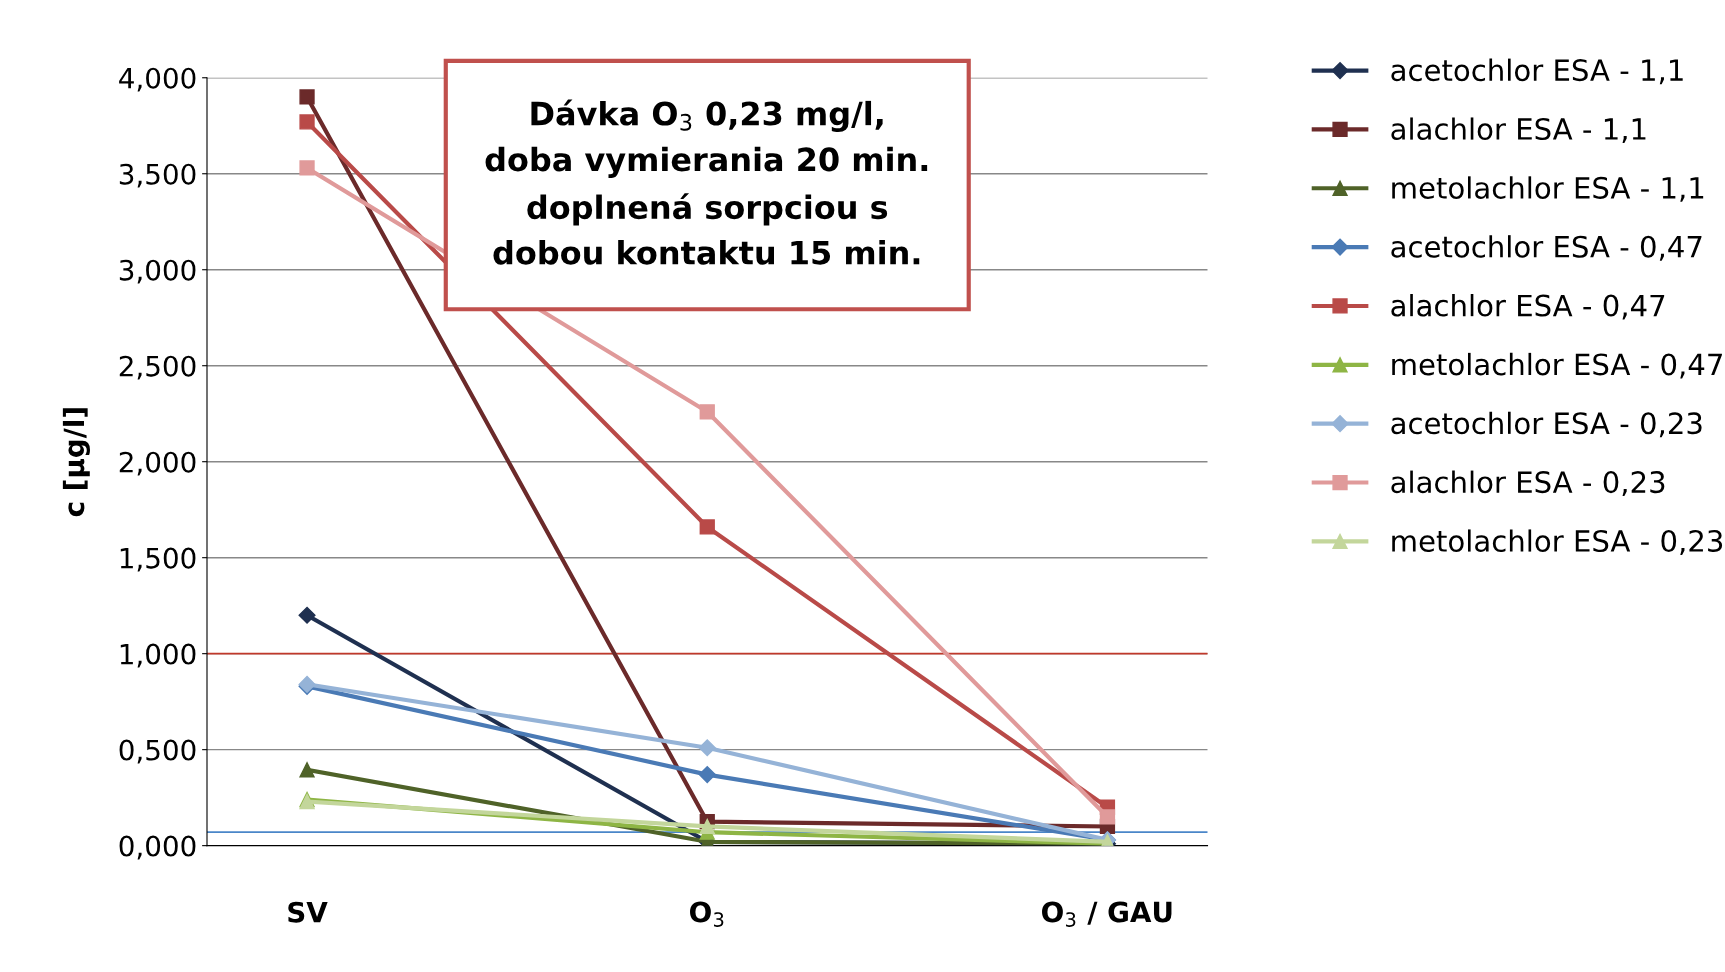 The image size is (1725, 972). I want to click on y-tick-label: 2,000, so click(157, 463).